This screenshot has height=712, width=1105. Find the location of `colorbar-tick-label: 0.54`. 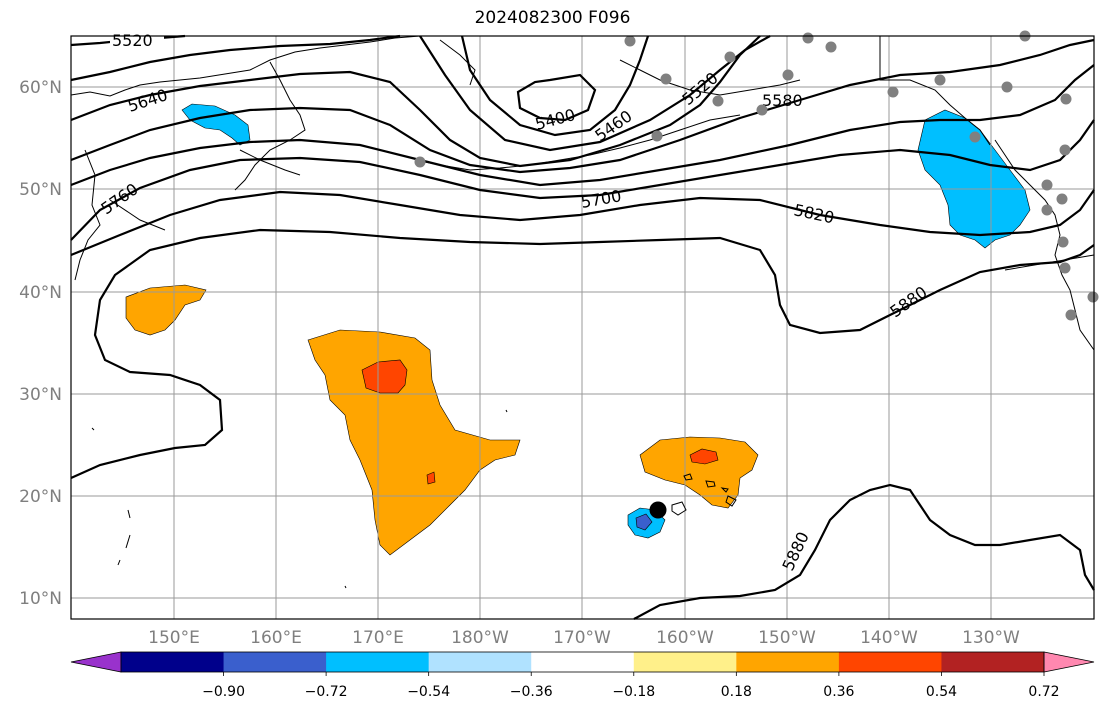

colorbar-tick-label: 0.54 is located at coordinates (941, 692).